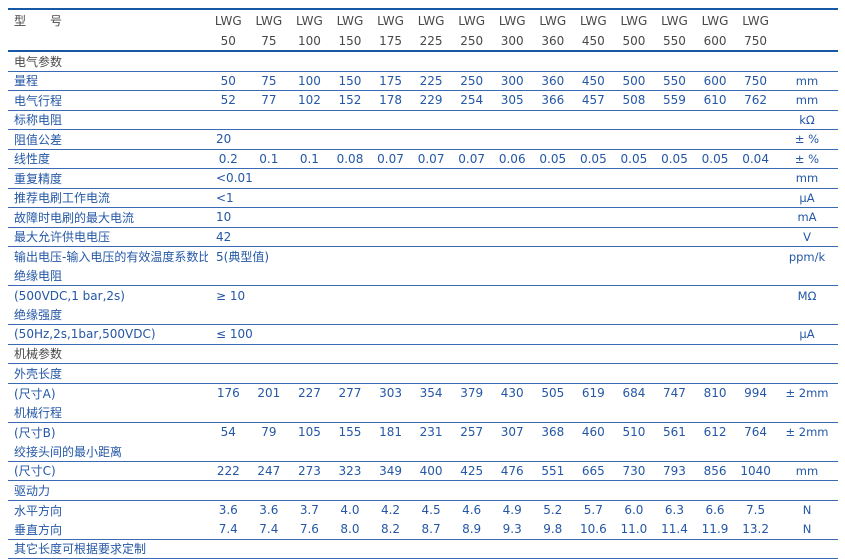 The image size is (845, 559). I want to click on value-cell: 300, so click(512, 80).